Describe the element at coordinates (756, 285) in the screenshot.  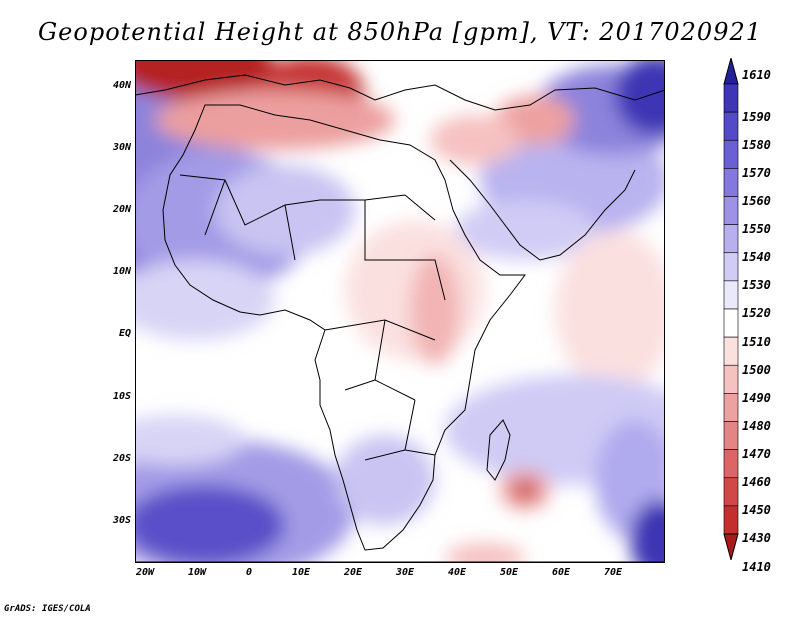
I see `colorbar-label: 1530` at that location.